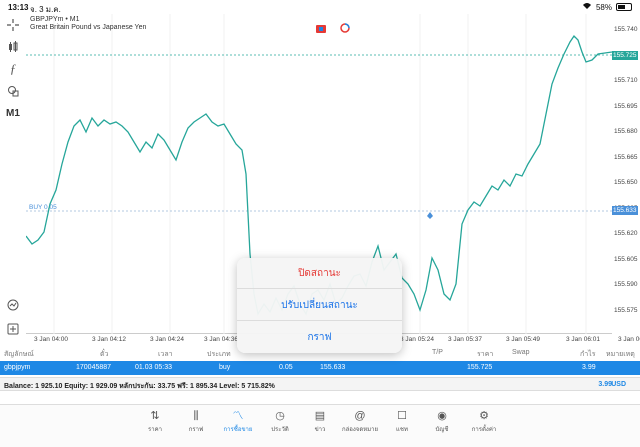 The width and height of the screenshot is (640, 447). Describe the element at coordinates (94, 367) in the screenshot. I see `row-ticket: 170045887` at that location.